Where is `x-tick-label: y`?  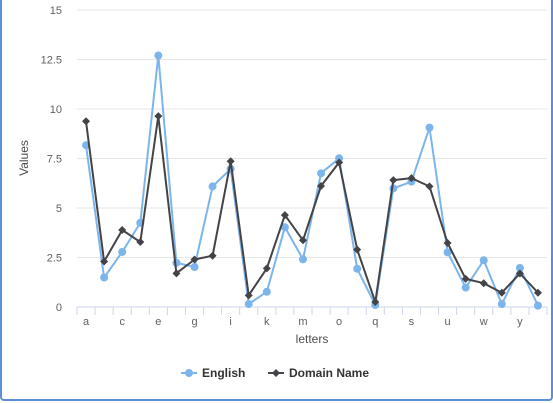
x-tick-label: y is located at coordinates (520, 322).